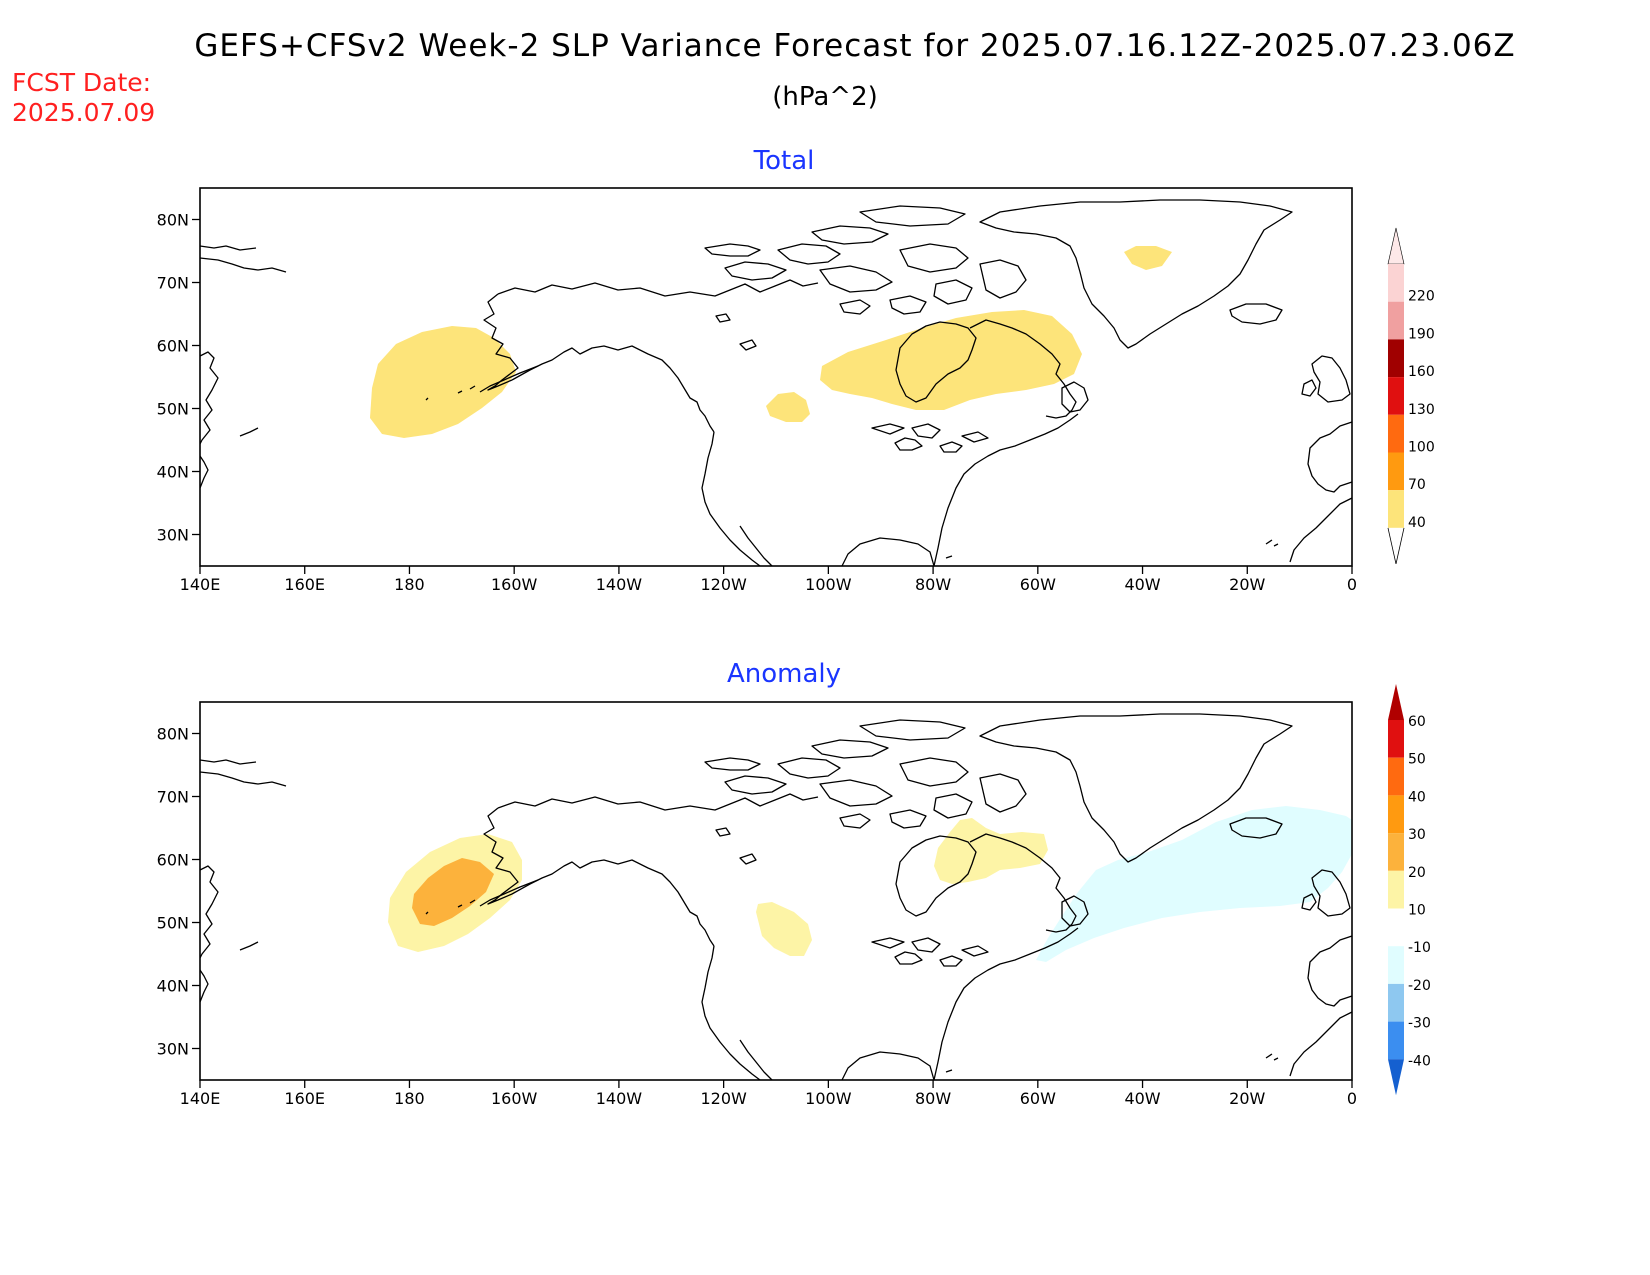  What do you see at coordinates (1421, 410) in the screenshot?
I see `colorbar-label: 130` at bounding box center [1421, 410].